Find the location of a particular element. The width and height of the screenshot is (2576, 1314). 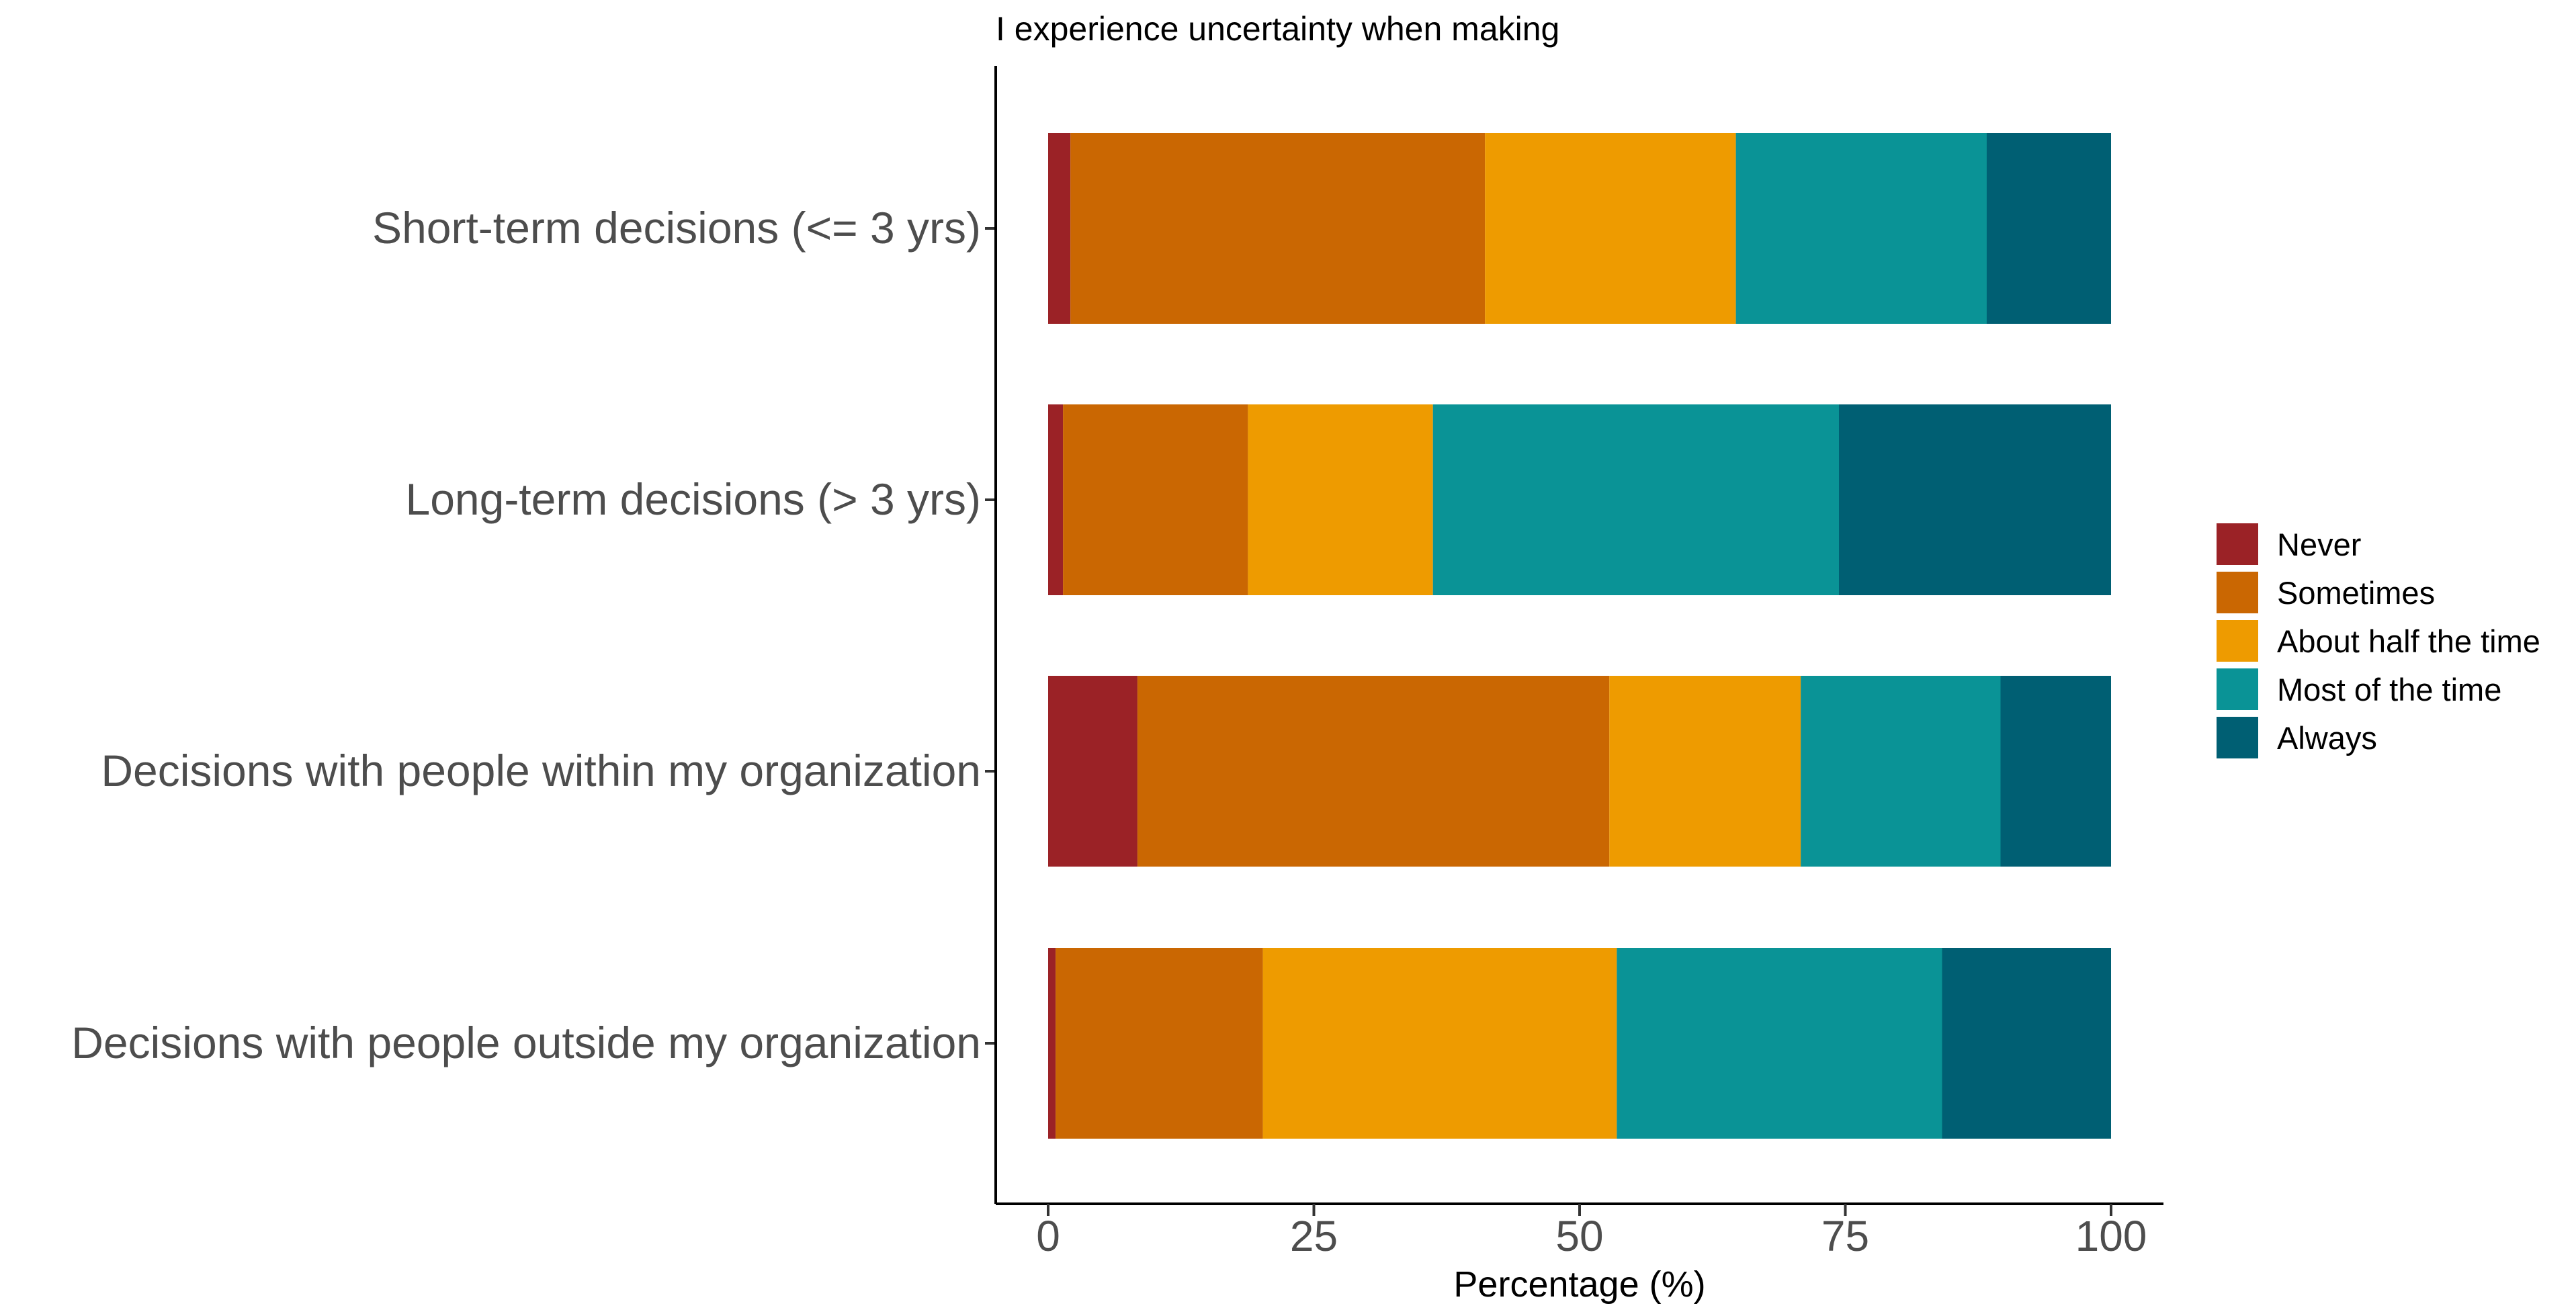

legend-swatch-most-of-the-time is located at coordinates (2237, 689).